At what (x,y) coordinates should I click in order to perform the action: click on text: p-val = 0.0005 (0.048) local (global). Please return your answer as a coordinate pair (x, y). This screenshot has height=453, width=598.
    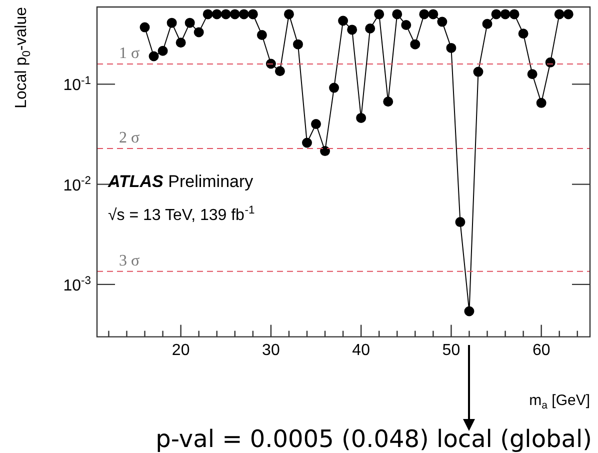
    Looking at the image, I should click on (374, 438).